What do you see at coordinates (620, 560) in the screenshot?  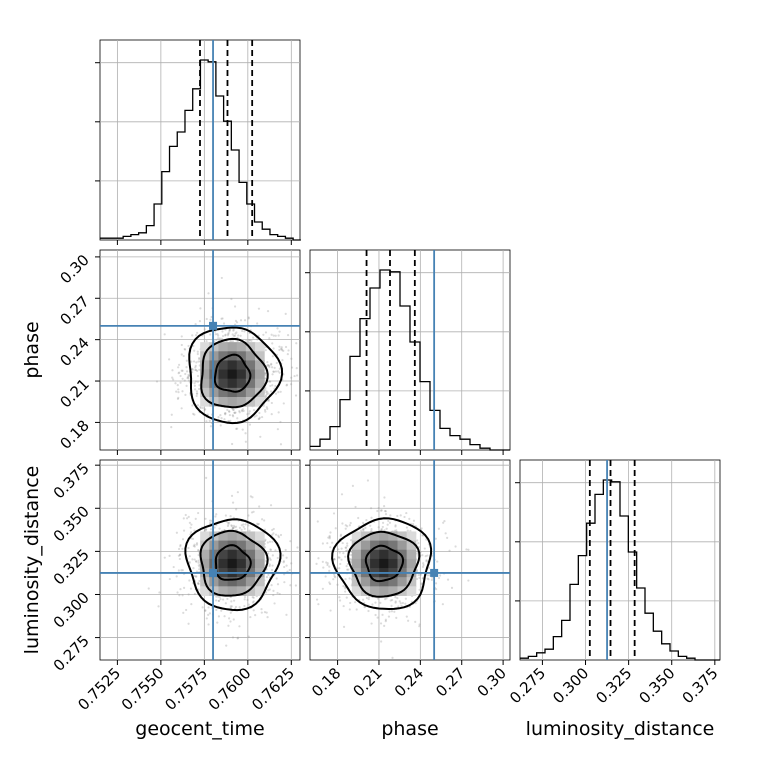 I see `panel-distance-hist` at bounding box center [620, 560].